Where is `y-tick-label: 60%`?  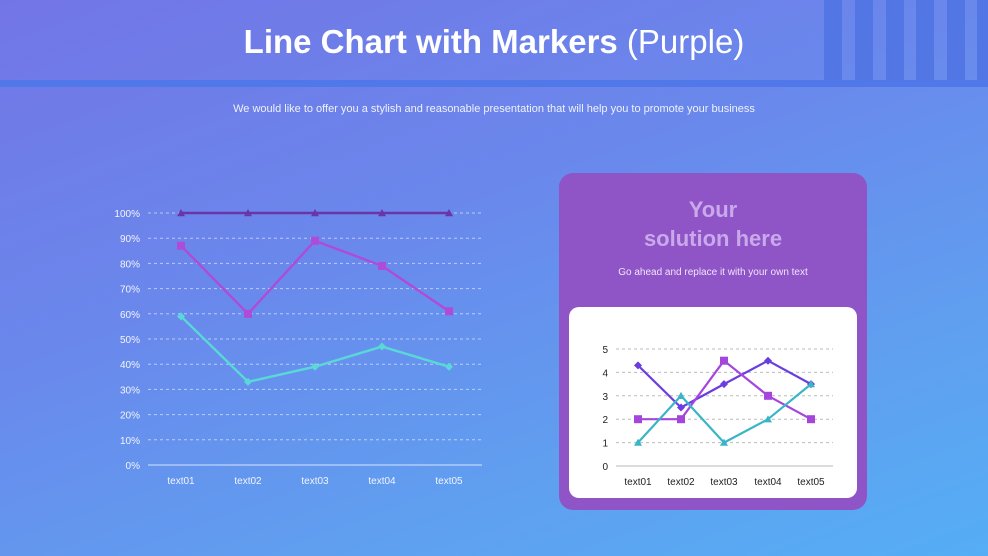 y-tick-label: 60% is located at coordinates (130, 315).